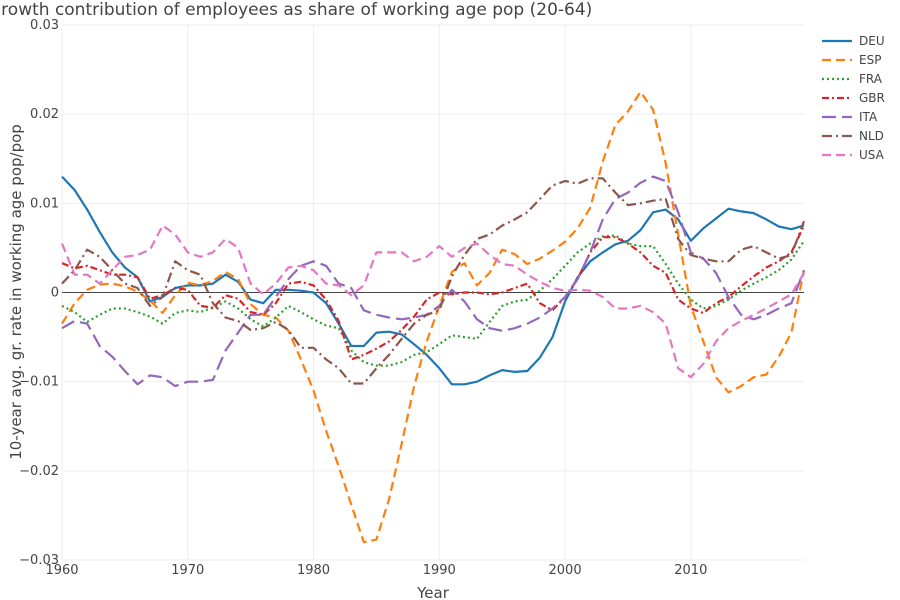 Image resolution: width=900 pixels, height=600 pixels. Describe the element at coordinates (690, 570) in the screenshot. I see `x-tick-label: 2010` at that location.